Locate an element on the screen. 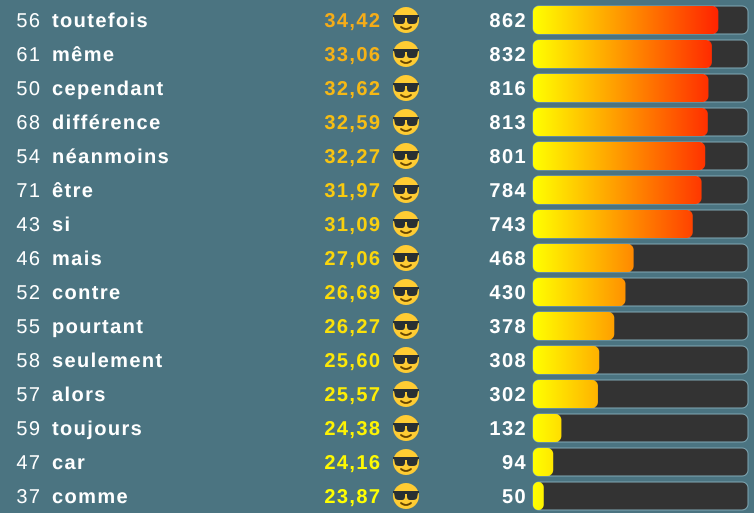 The height and width of the screenshot is (513, 754). text: 32,62 is located at coordinates (353, 89).